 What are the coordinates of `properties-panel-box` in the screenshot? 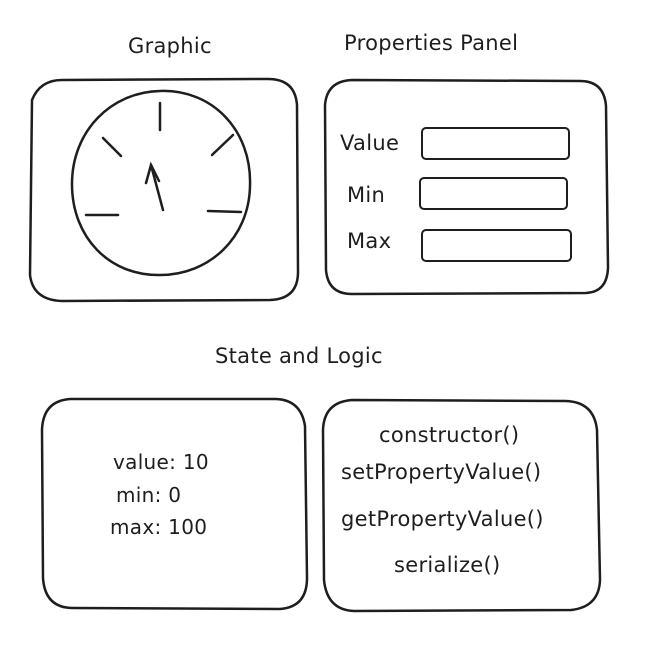 It's located at (466, 187).